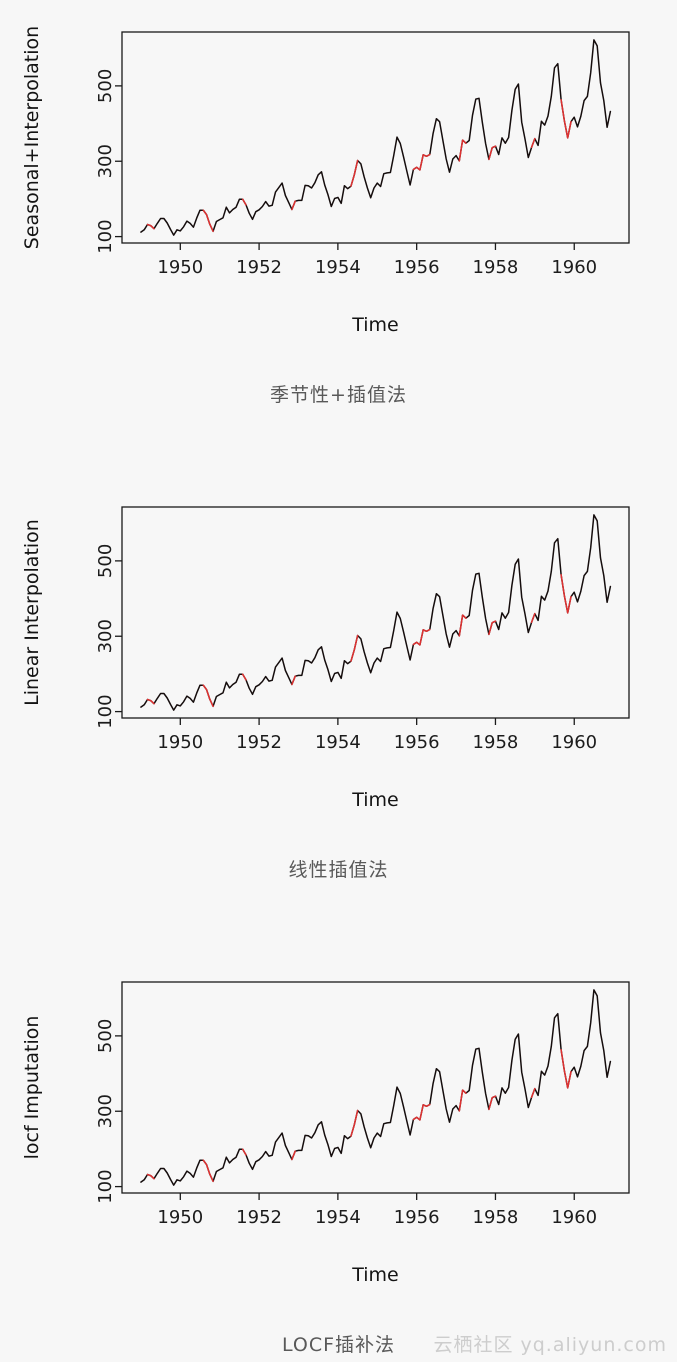 This screenshot has width=677, height=1362. What do you see at coordinates (338, 395) in the screenshot?
I see `caption-seasonal-interpolation: 季节性+插值法` at bounding box center [338, 395].